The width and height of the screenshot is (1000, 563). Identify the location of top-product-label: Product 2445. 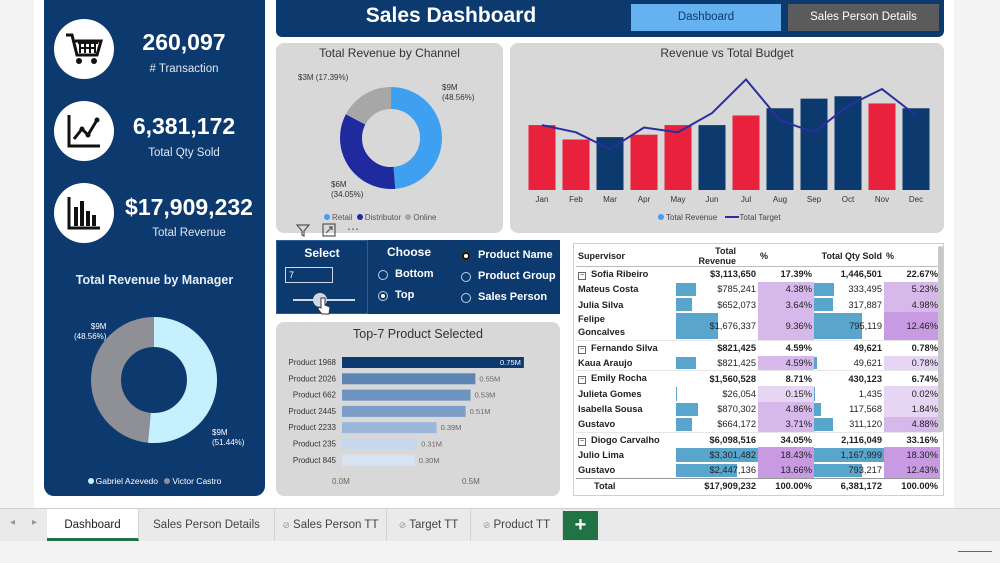
(312, 411).